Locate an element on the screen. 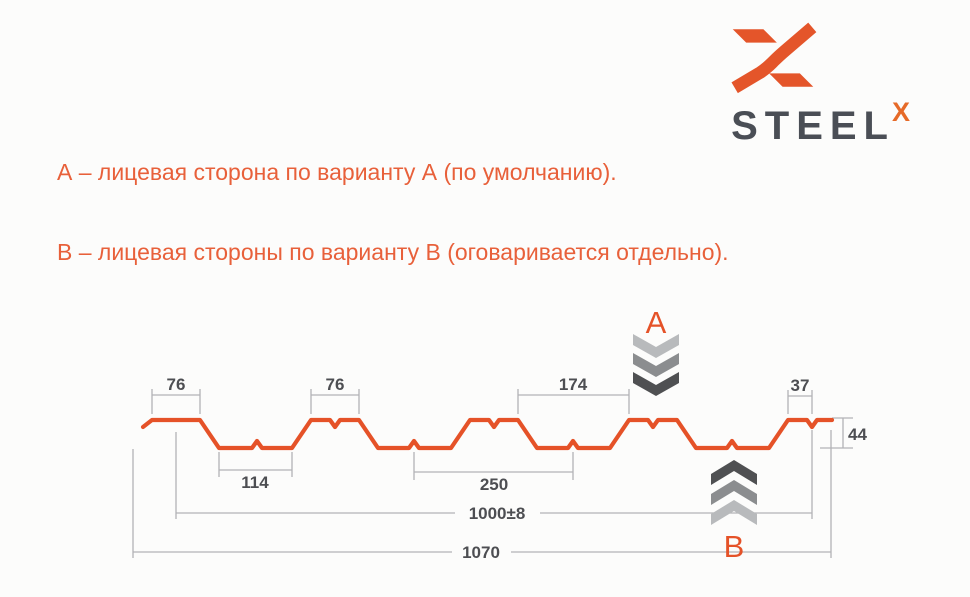 This screenshot has height=597, width=970. logo-wordmark: STEEL X is located at coordinates (820, 123).